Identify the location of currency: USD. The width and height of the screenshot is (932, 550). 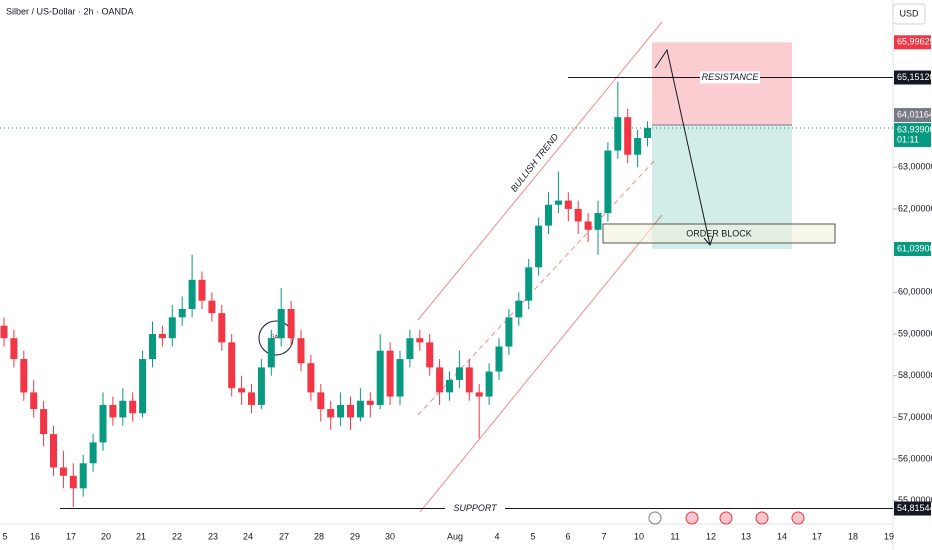
(909, 13).